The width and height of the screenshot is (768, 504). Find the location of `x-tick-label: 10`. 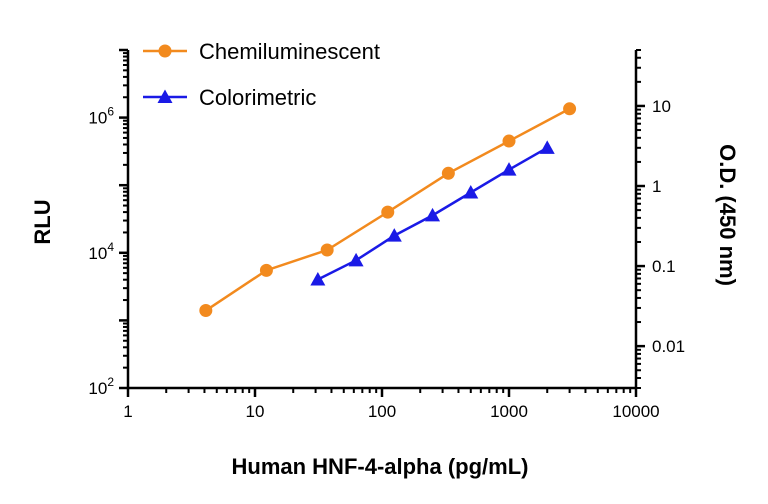

x-tick-label: 10 is located at coordinates (255, 411).